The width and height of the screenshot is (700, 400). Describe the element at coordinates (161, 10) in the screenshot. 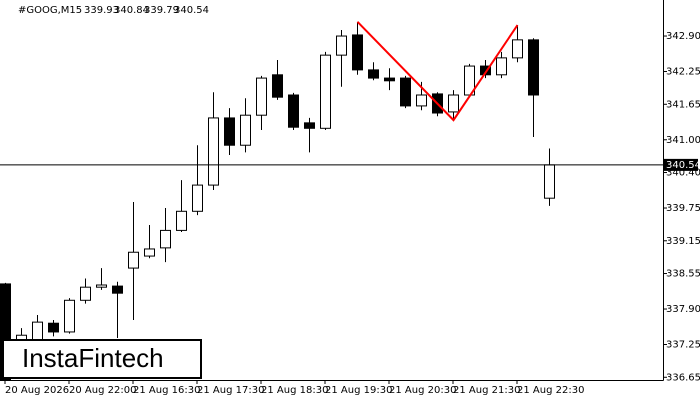

I see `header-low: 339.79` at that location.